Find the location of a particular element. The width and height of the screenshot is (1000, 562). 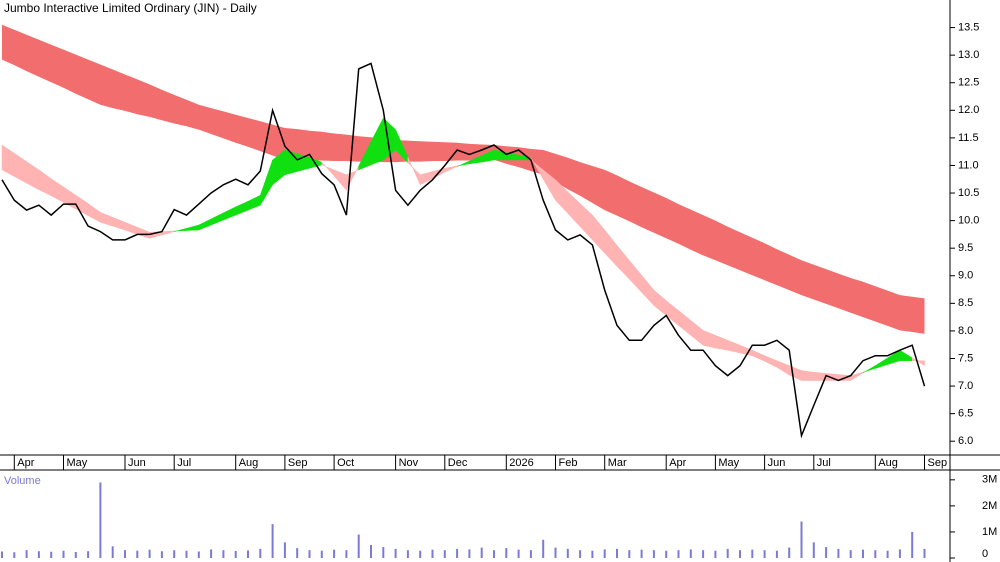

x-tick-label: 2026 is located at coordinates (521, 463).